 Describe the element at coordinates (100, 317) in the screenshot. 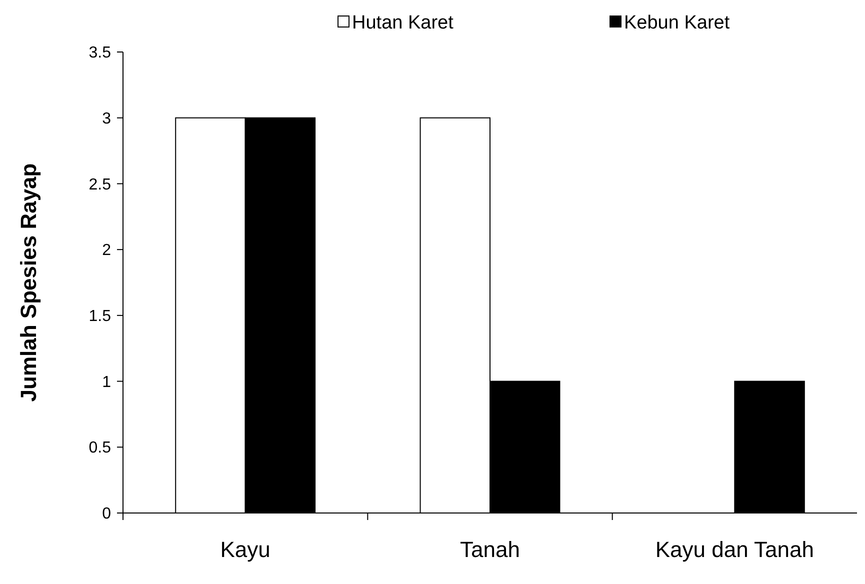

I see `y-tick-label: 1.5` at that location.